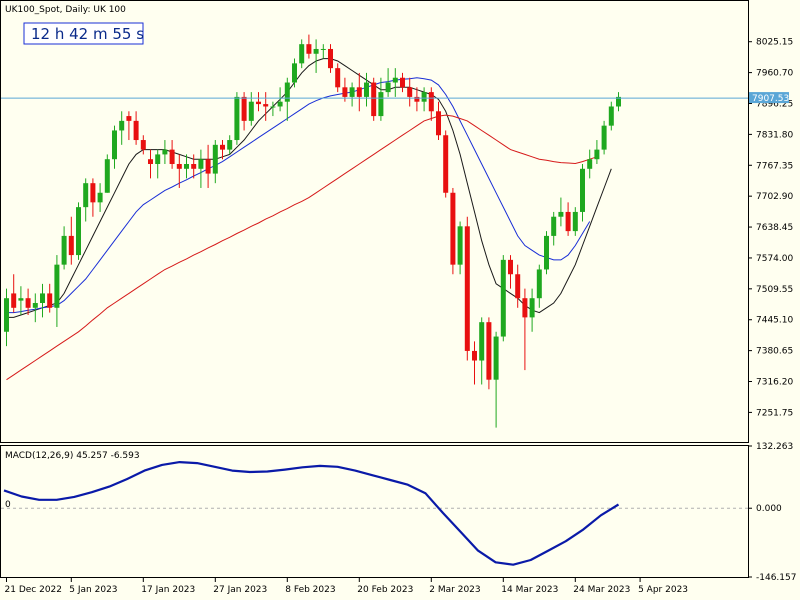 This screenshot has width=800, height=600. I want to click on price-tick-label: 7896.25, so click(774, 104).